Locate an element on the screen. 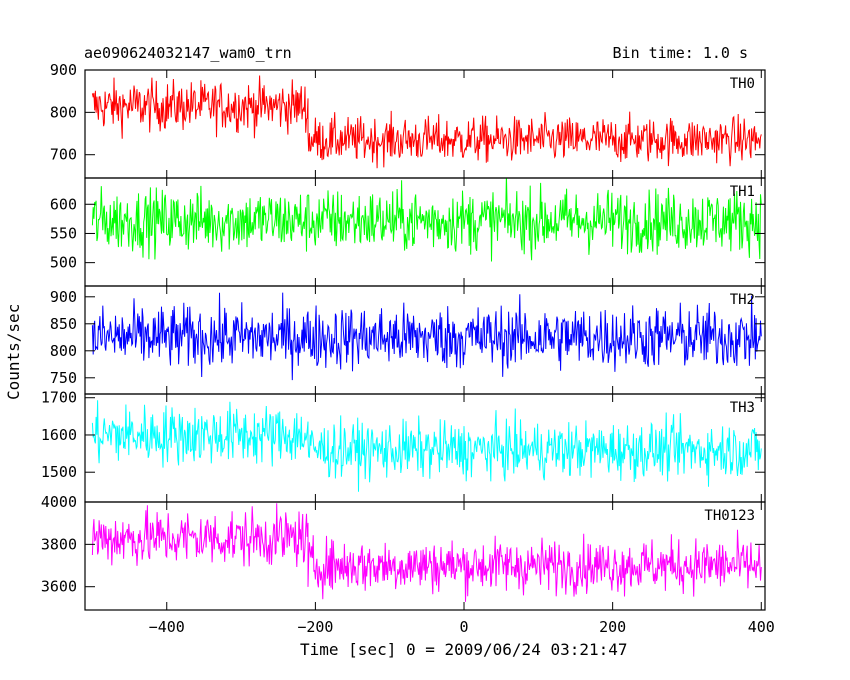 This screenshot has height=680, width=850. x-tick-label: 0 is located at coordinates (464, 627).